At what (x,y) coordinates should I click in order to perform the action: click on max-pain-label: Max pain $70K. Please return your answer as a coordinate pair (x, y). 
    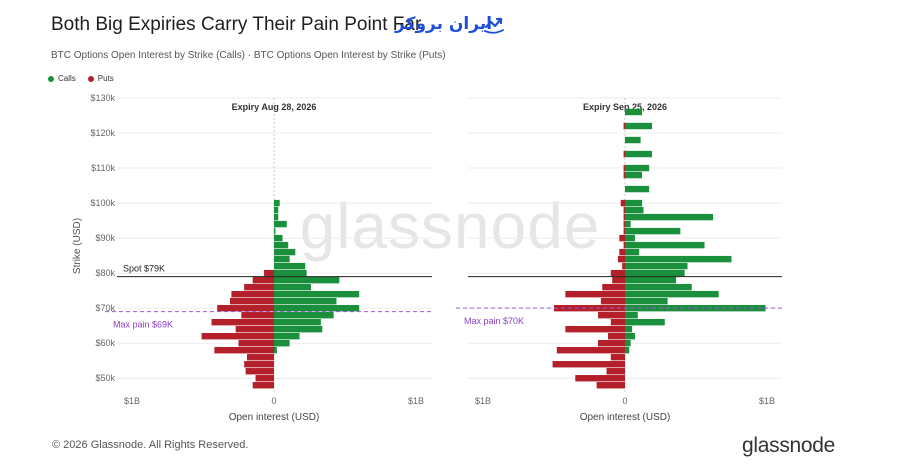
    Looking at the image, I should click on (494, 321).